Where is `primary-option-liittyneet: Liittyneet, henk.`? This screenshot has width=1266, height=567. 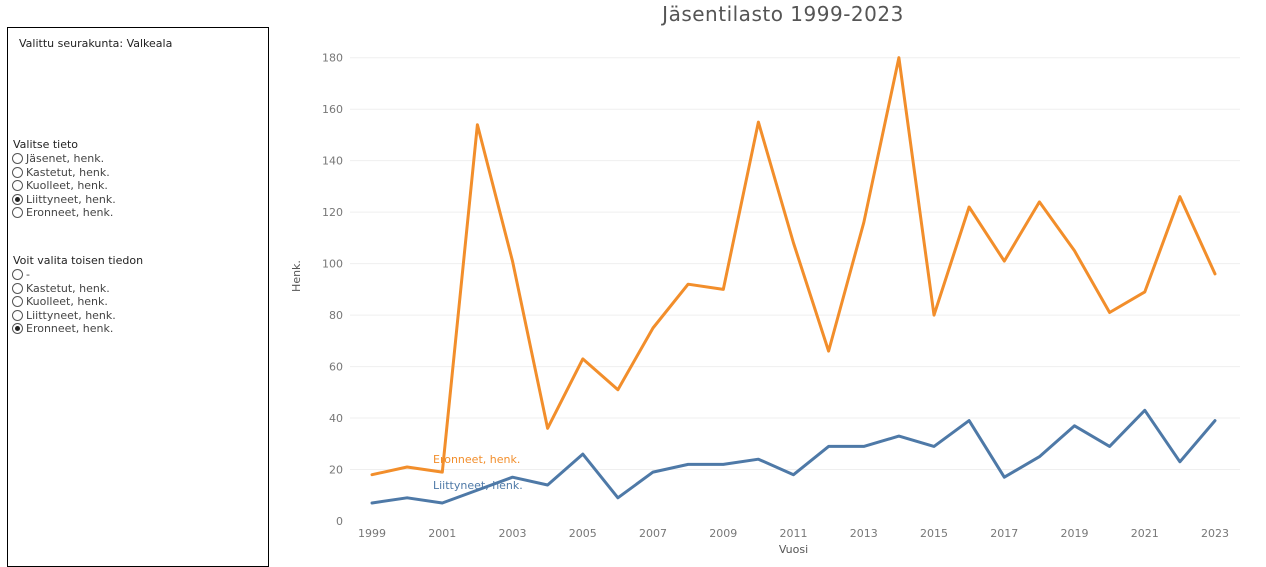 primary-option-liittyneet: Liittyneet, henk. is located at coordinates (64, 200).